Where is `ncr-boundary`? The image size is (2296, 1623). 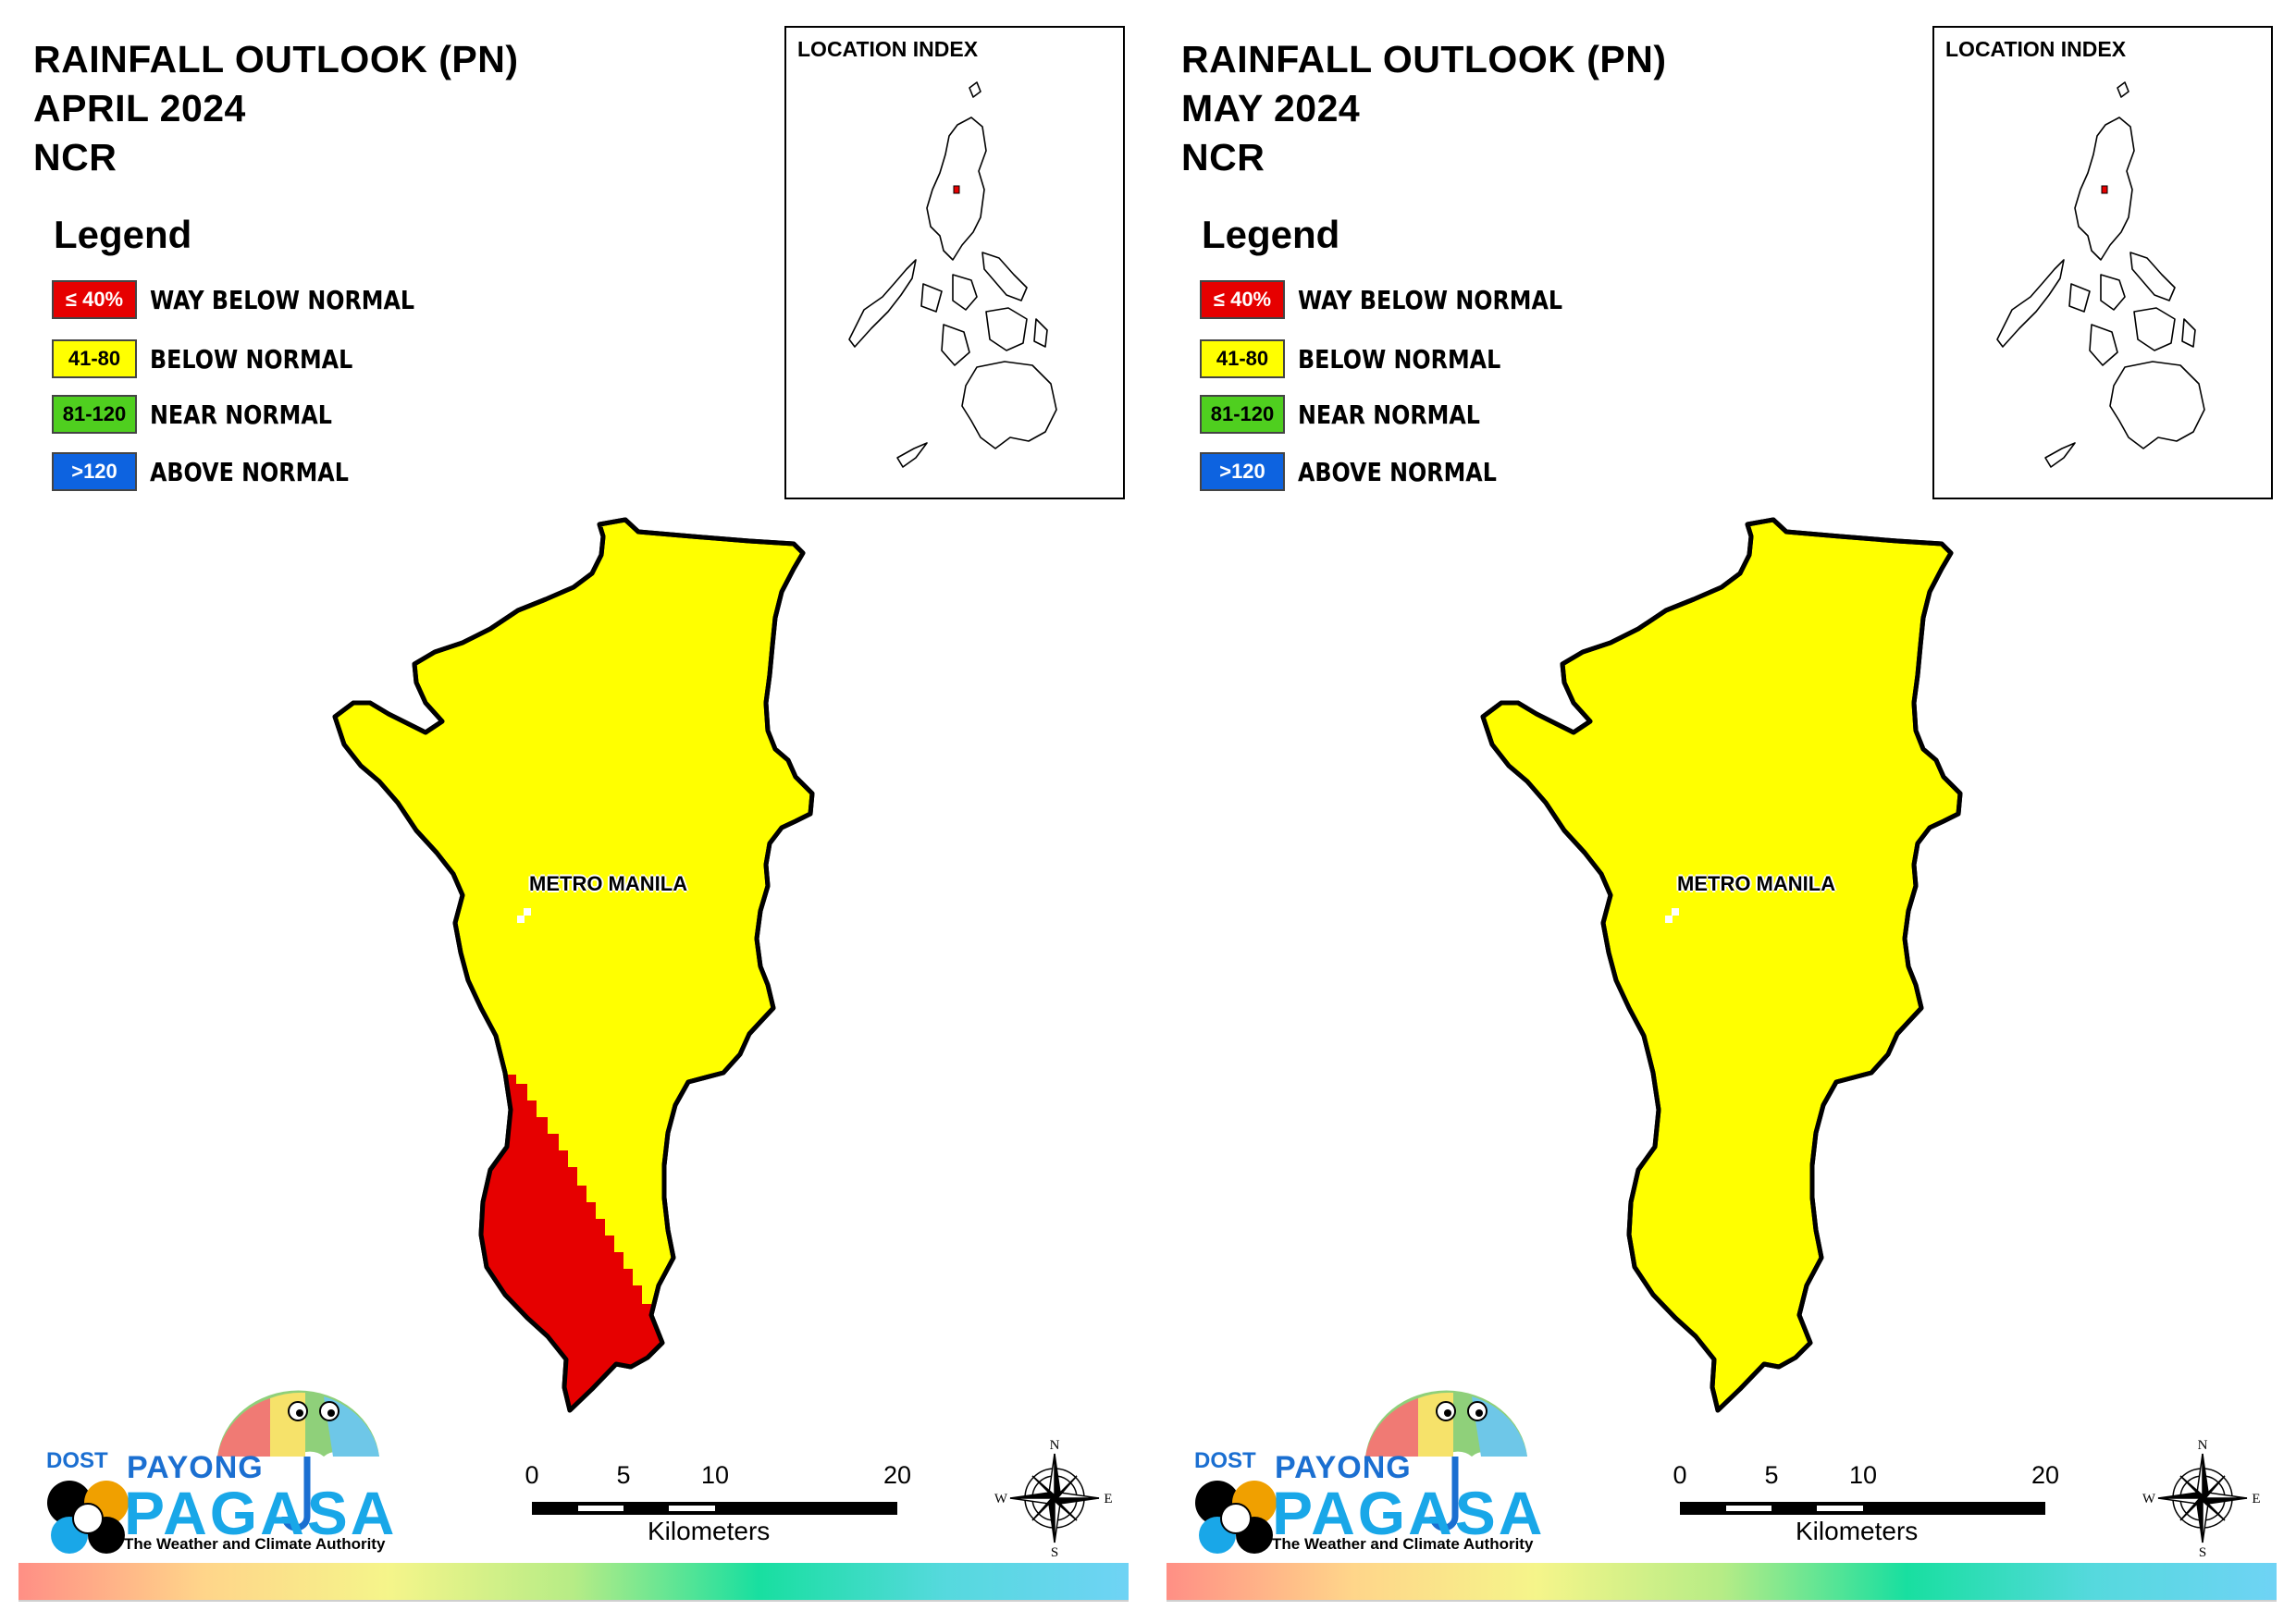
ncr-boundary is located at coordinates (1721, 965).